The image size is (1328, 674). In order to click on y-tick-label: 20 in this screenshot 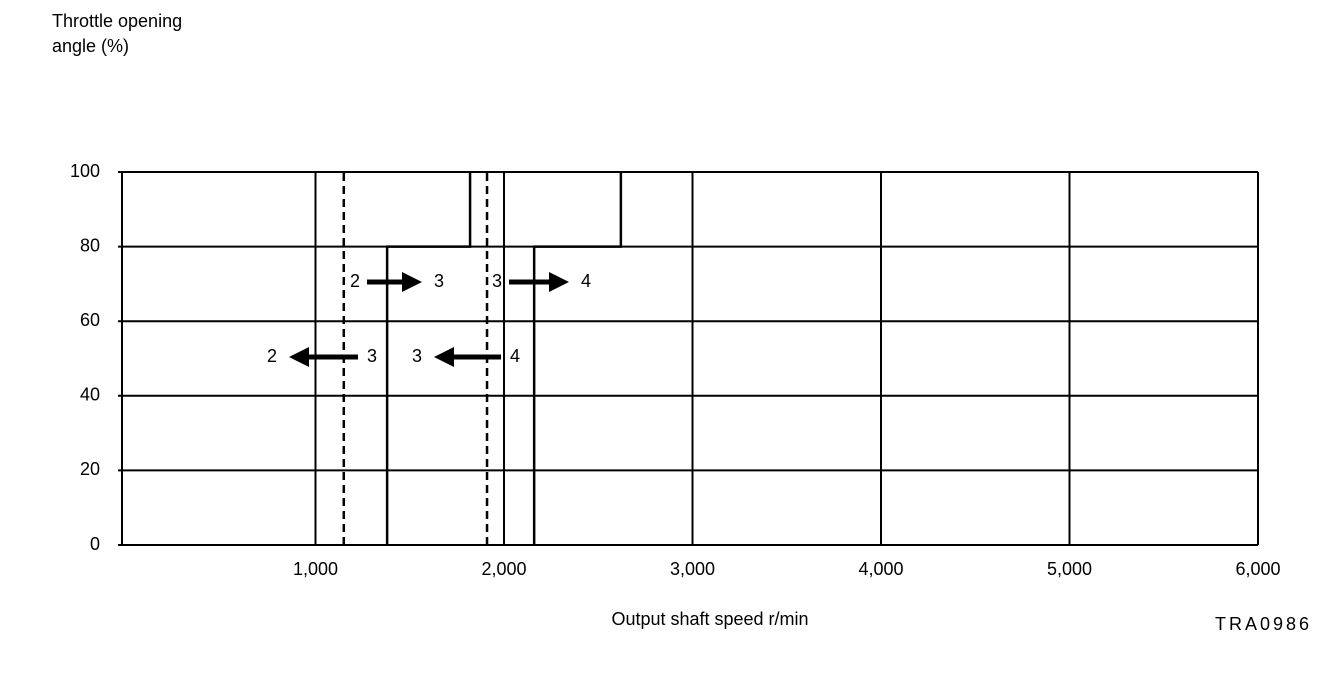, I will do `click(90, 469)`.